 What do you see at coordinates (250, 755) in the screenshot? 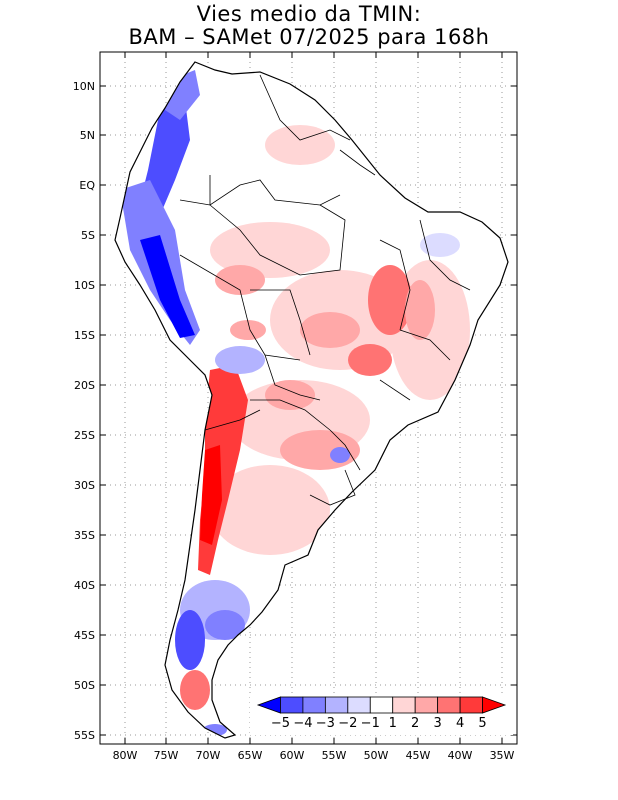
I see `lon-label: 65W` at bounding box center [250, 755].